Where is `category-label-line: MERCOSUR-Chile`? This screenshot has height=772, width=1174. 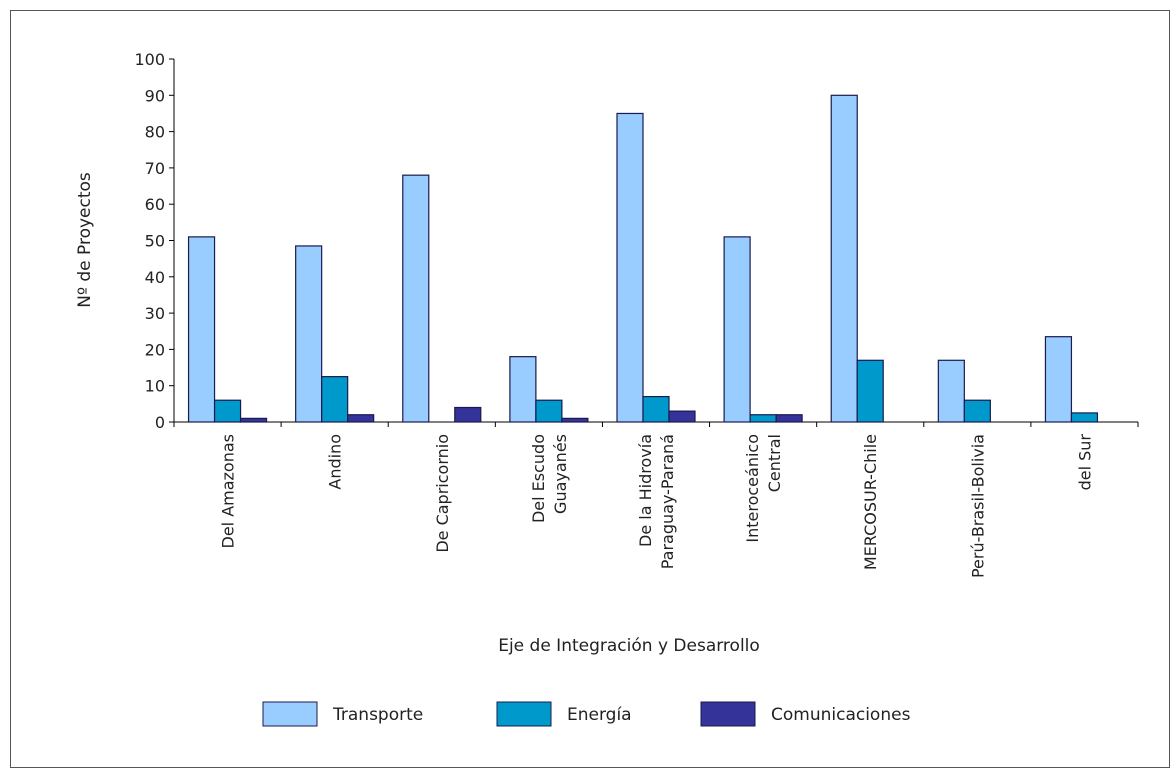
category-label-line: MERCOSUR-Chile is located at coordinates (870, 502).